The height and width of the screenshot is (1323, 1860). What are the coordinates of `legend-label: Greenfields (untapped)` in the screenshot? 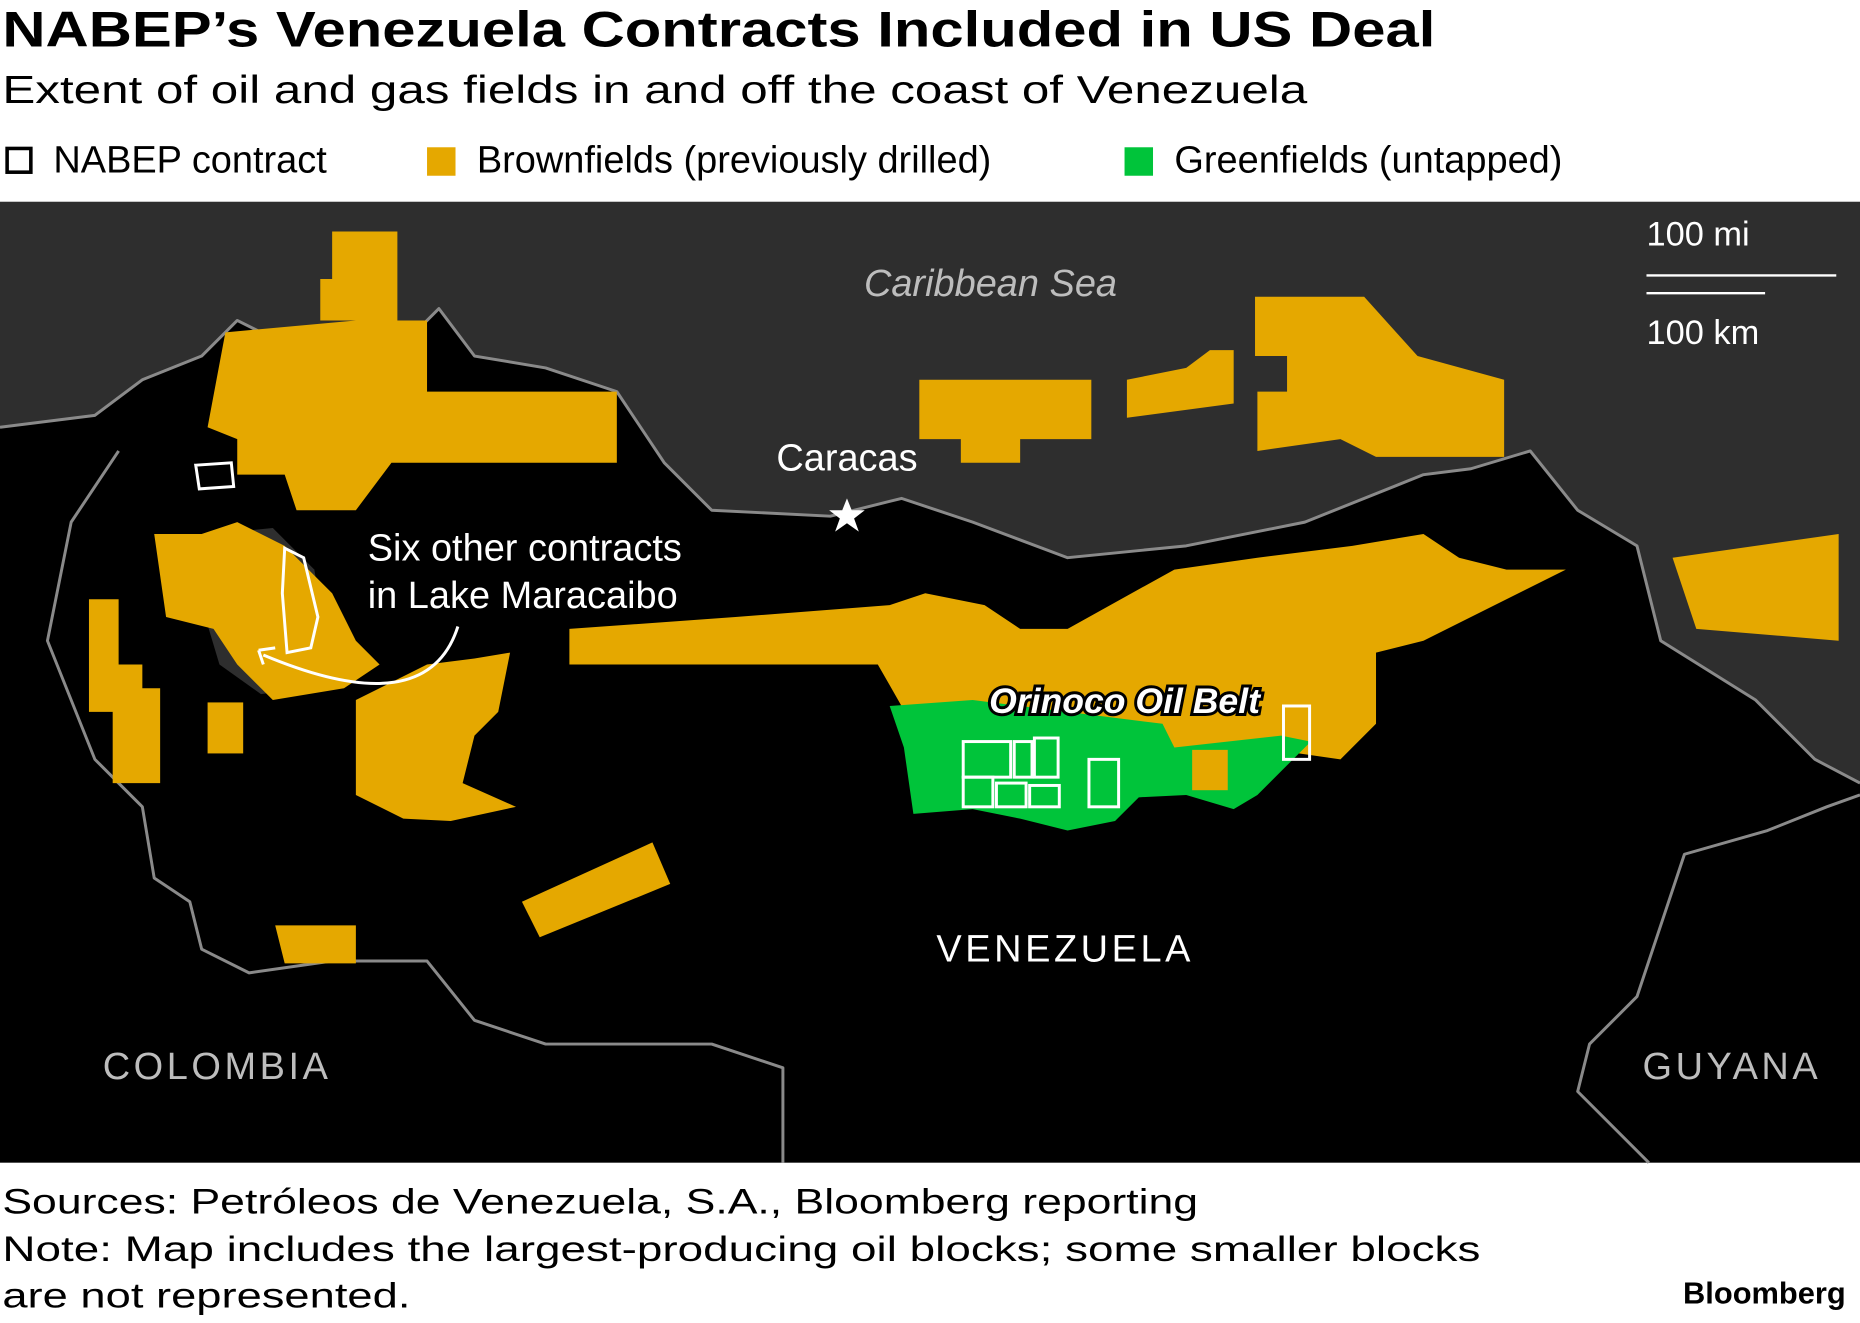 It's located at (1368, 161).